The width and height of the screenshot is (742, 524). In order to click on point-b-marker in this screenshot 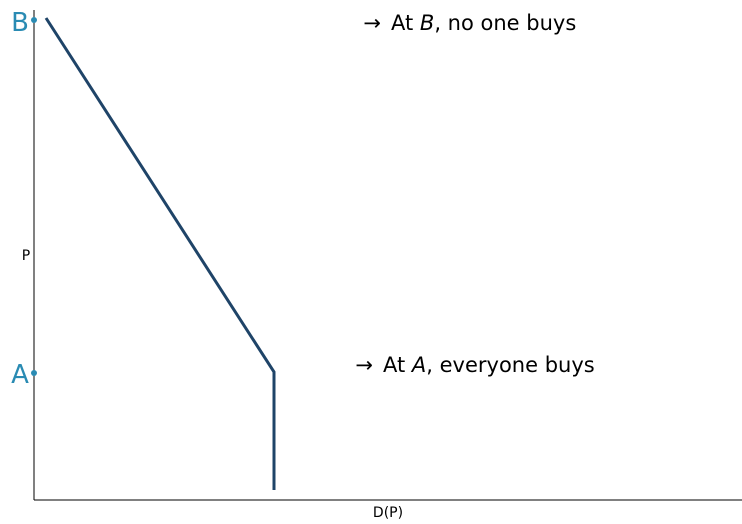, I will do `click(34, 20)`.